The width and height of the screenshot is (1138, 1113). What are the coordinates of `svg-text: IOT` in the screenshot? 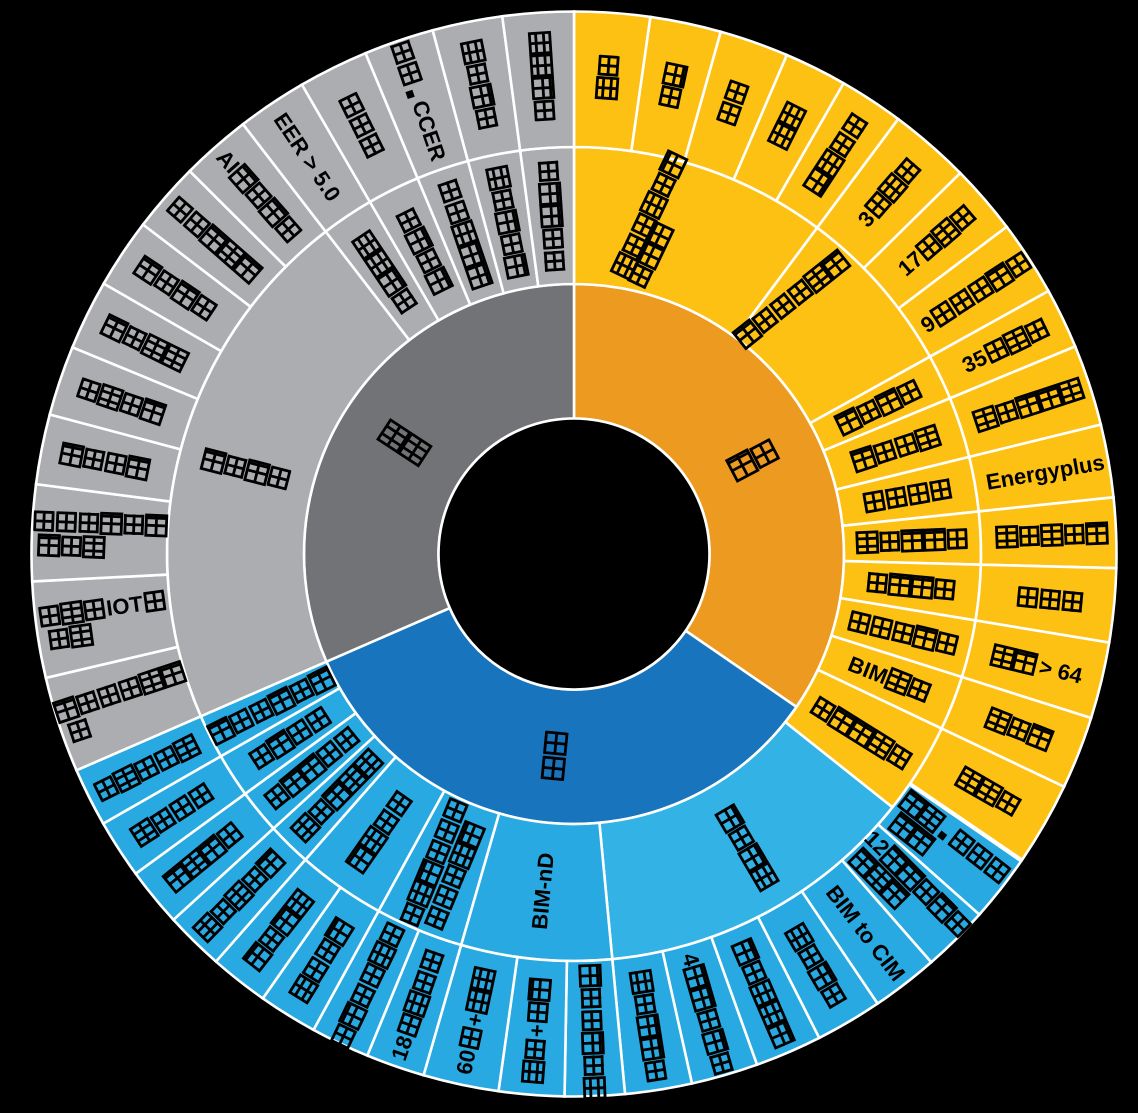 It's located at (125, 606).